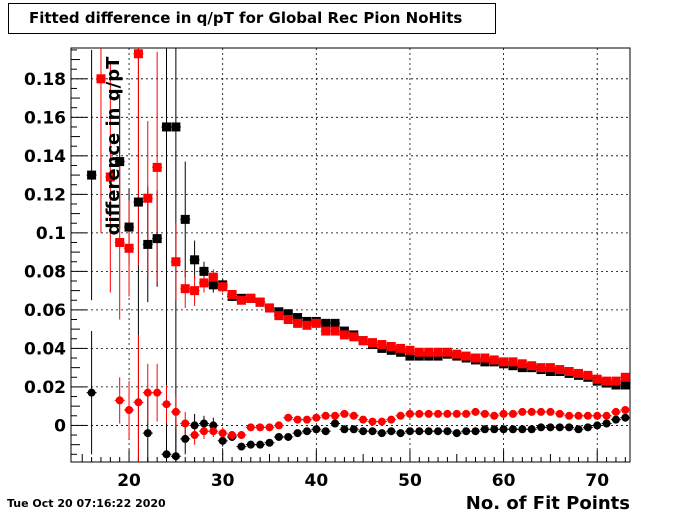 Image resolution: width=700 pixels, height=514 pixels. I want to click on x-tick-label: 60, so click(504, 481).